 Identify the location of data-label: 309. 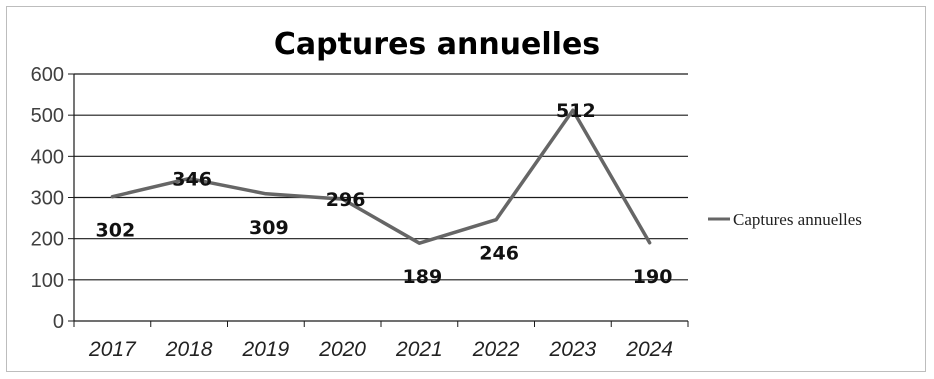
(269, 228).